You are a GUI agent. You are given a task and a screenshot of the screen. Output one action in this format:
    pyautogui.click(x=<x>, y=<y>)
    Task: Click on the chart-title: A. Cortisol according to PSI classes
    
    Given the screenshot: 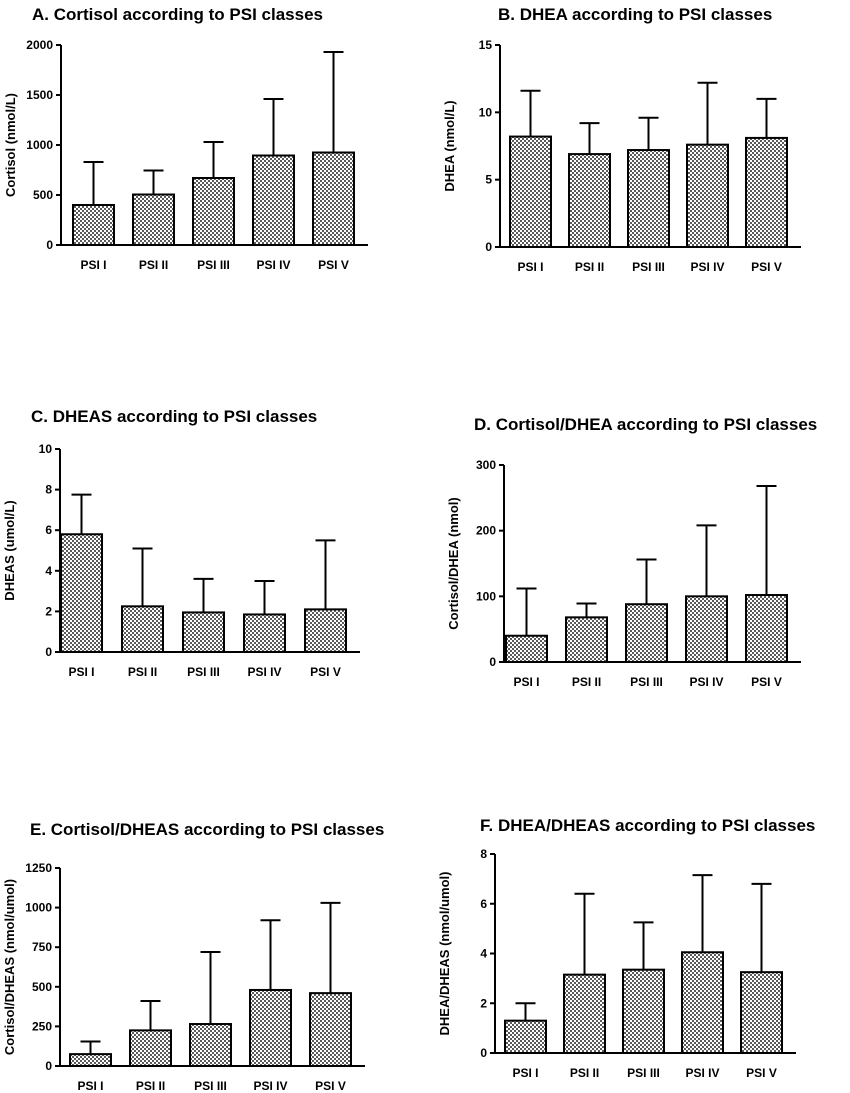 What is the action you would take?
    pyautogui.click(x=177, y=14)
    